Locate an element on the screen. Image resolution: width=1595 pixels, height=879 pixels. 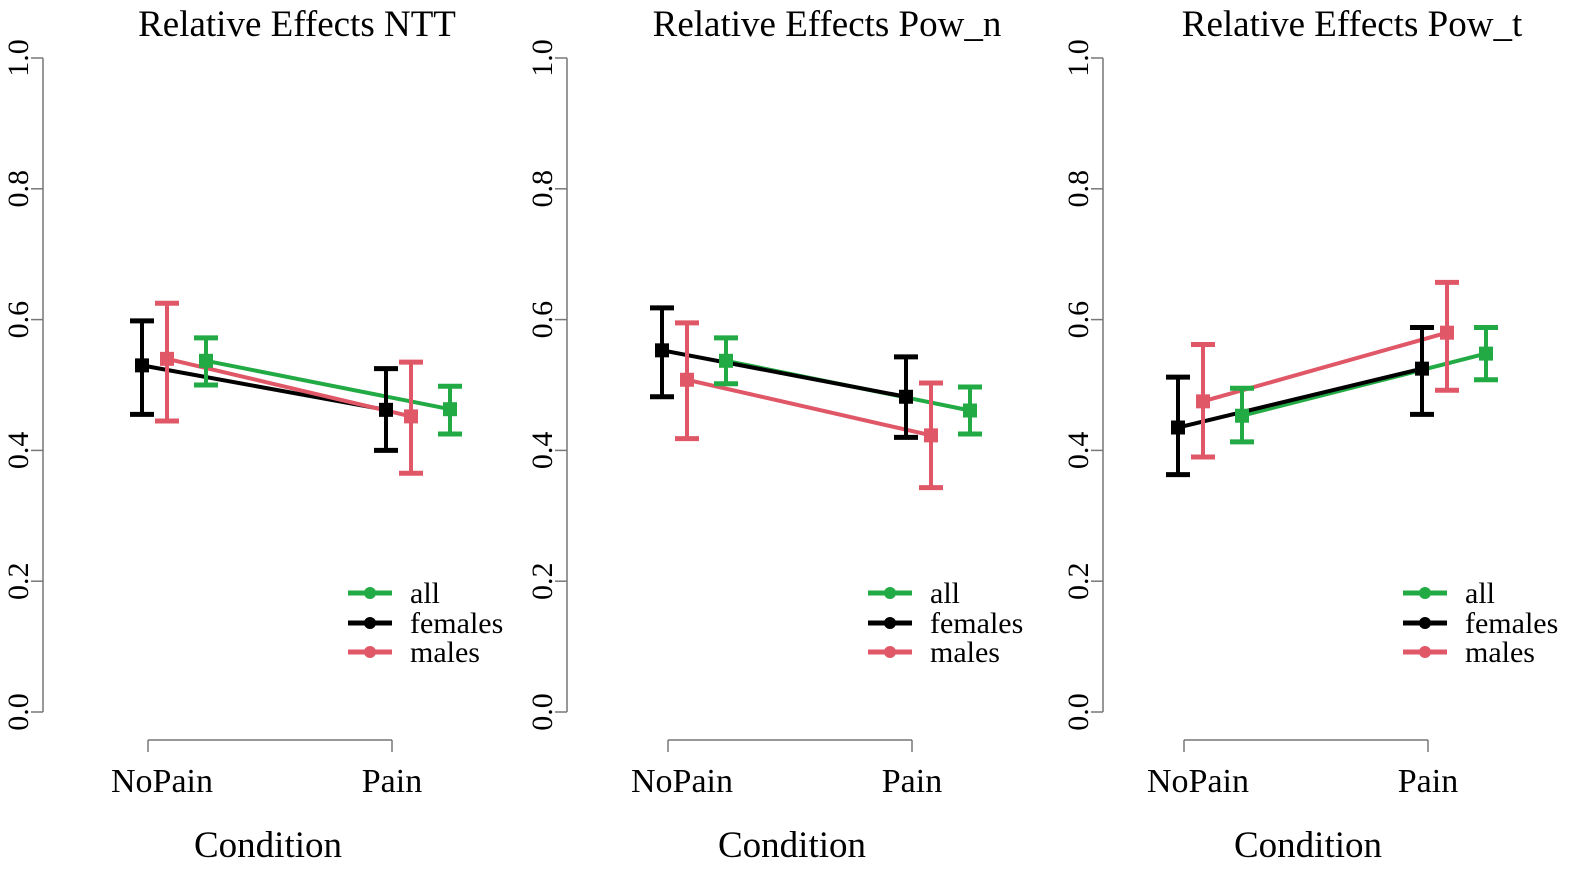
series-line-males is located at coordinates (809, 407).